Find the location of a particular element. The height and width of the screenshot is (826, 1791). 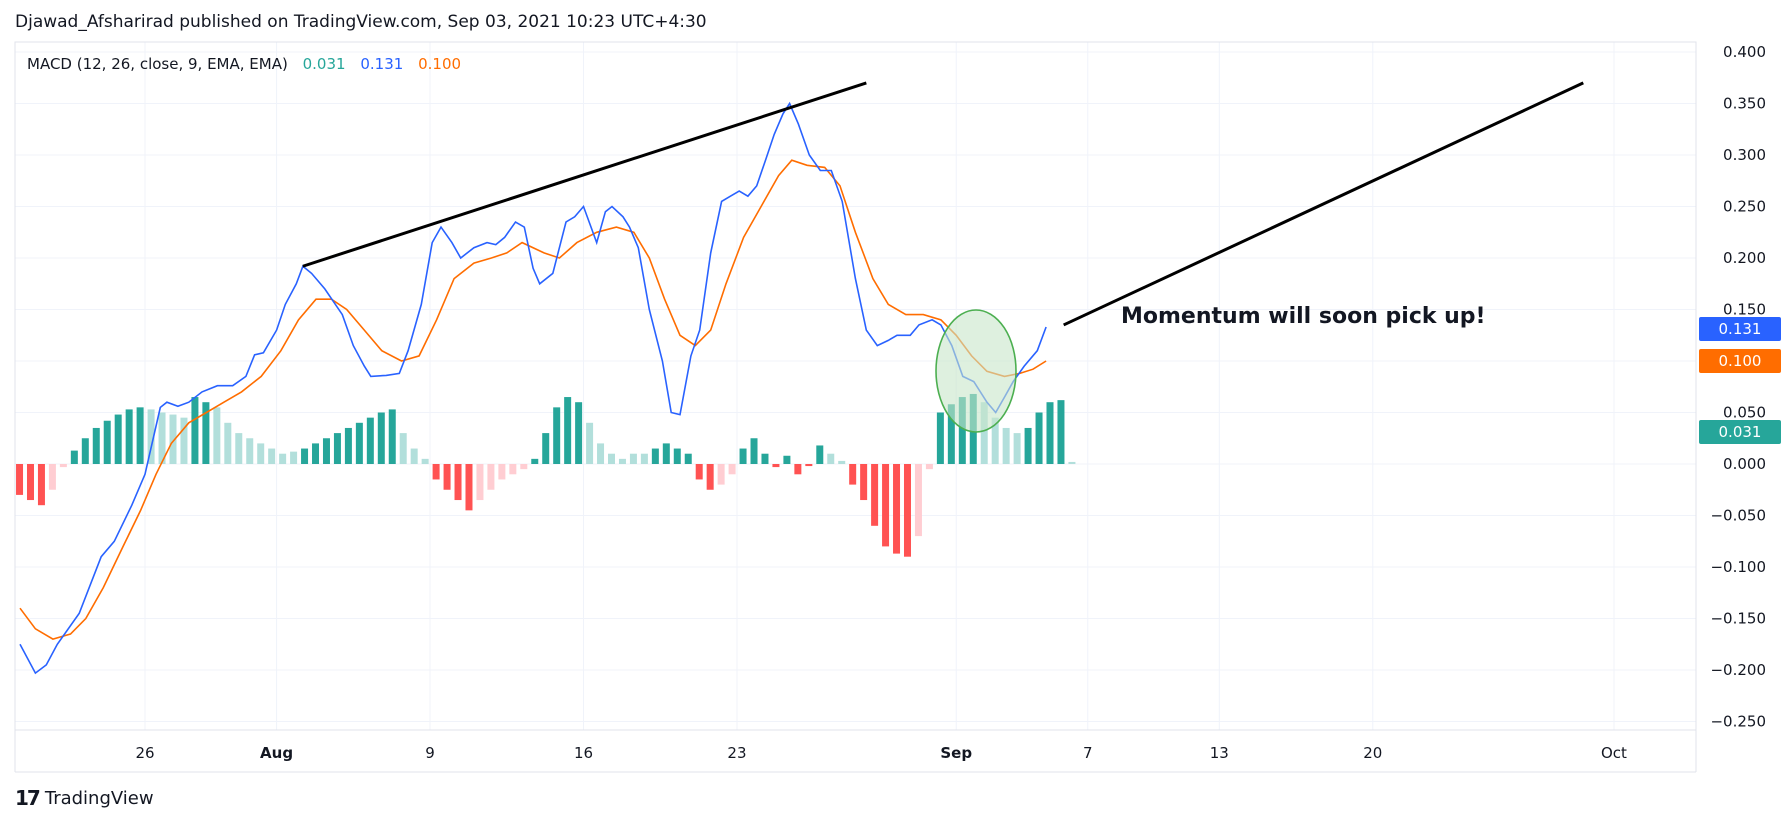

macd-price-tag: 0.131 is located at coordinates (1740, 329).